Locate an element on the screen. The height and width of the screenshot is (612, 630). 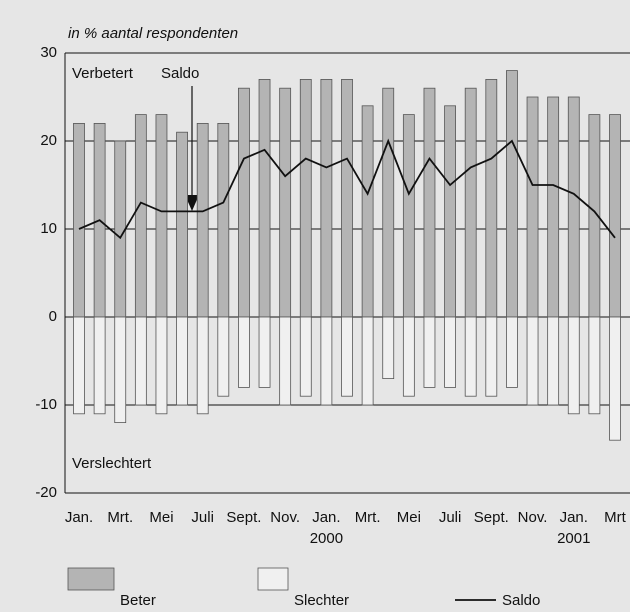
y-axis-label: in % aantal respondenten is located at coordinates (153, 33).